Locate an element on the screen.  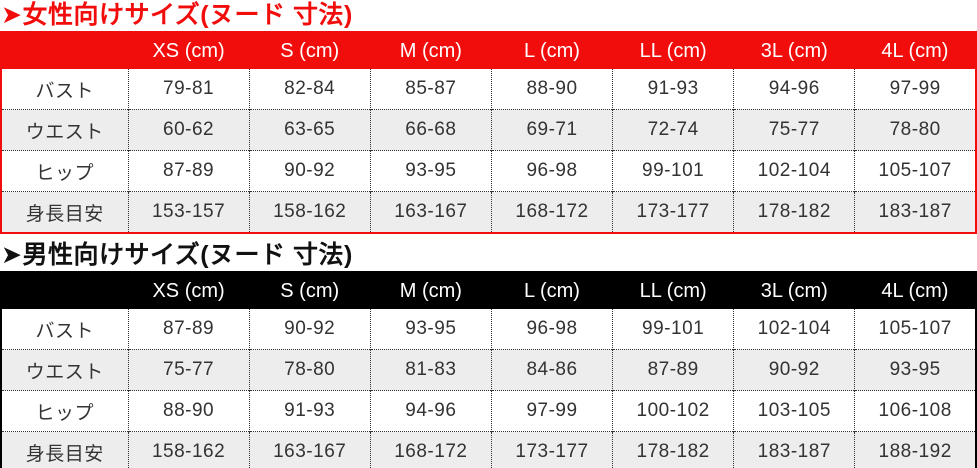
table-row: バスト 79-81 82-84 85-87 88-90 91-93 94-96 97-99 is located at coordinates (488, 89).